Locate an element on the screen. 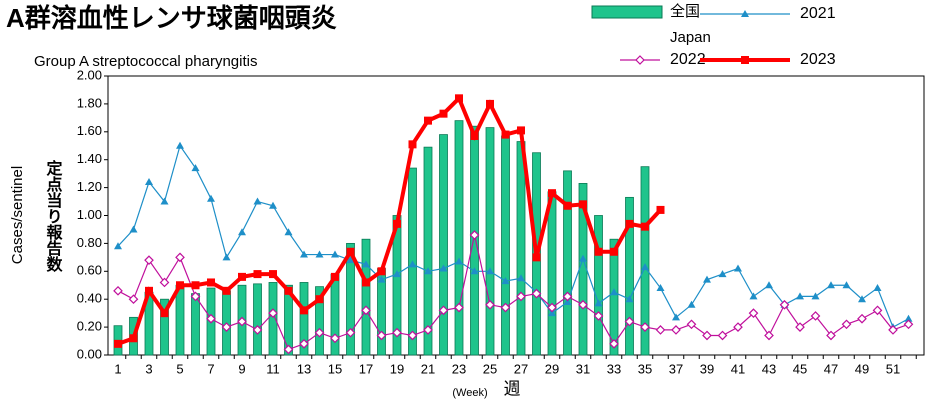 The height and width of the screenshot is (403, 926). x-tick-label: 21 is located at coordinates (428, 368).